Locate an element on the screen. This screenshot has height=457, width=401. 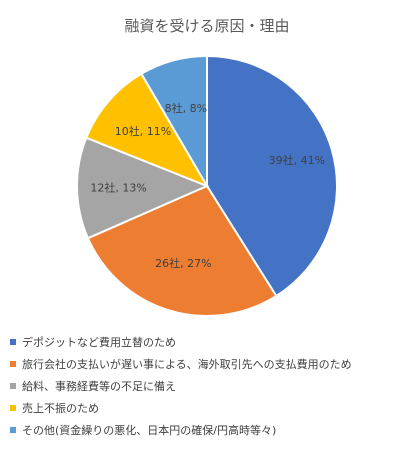
legend-item-5: その他(資金繰りの悪化、日本円の確保/円高時等々) is located at coordinates (205, 430).